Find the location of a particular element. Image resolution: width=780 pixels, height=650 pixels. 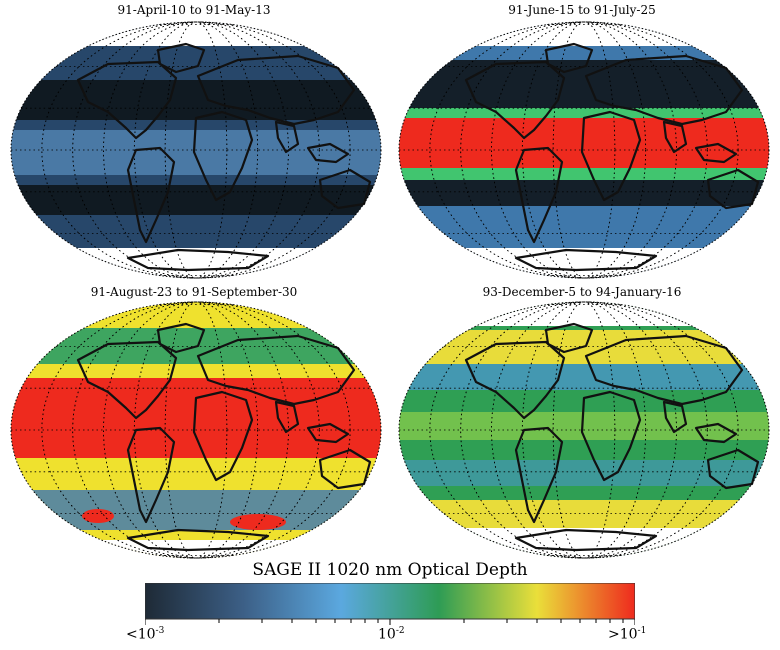

colorbar is located at coordinates (390, 604).